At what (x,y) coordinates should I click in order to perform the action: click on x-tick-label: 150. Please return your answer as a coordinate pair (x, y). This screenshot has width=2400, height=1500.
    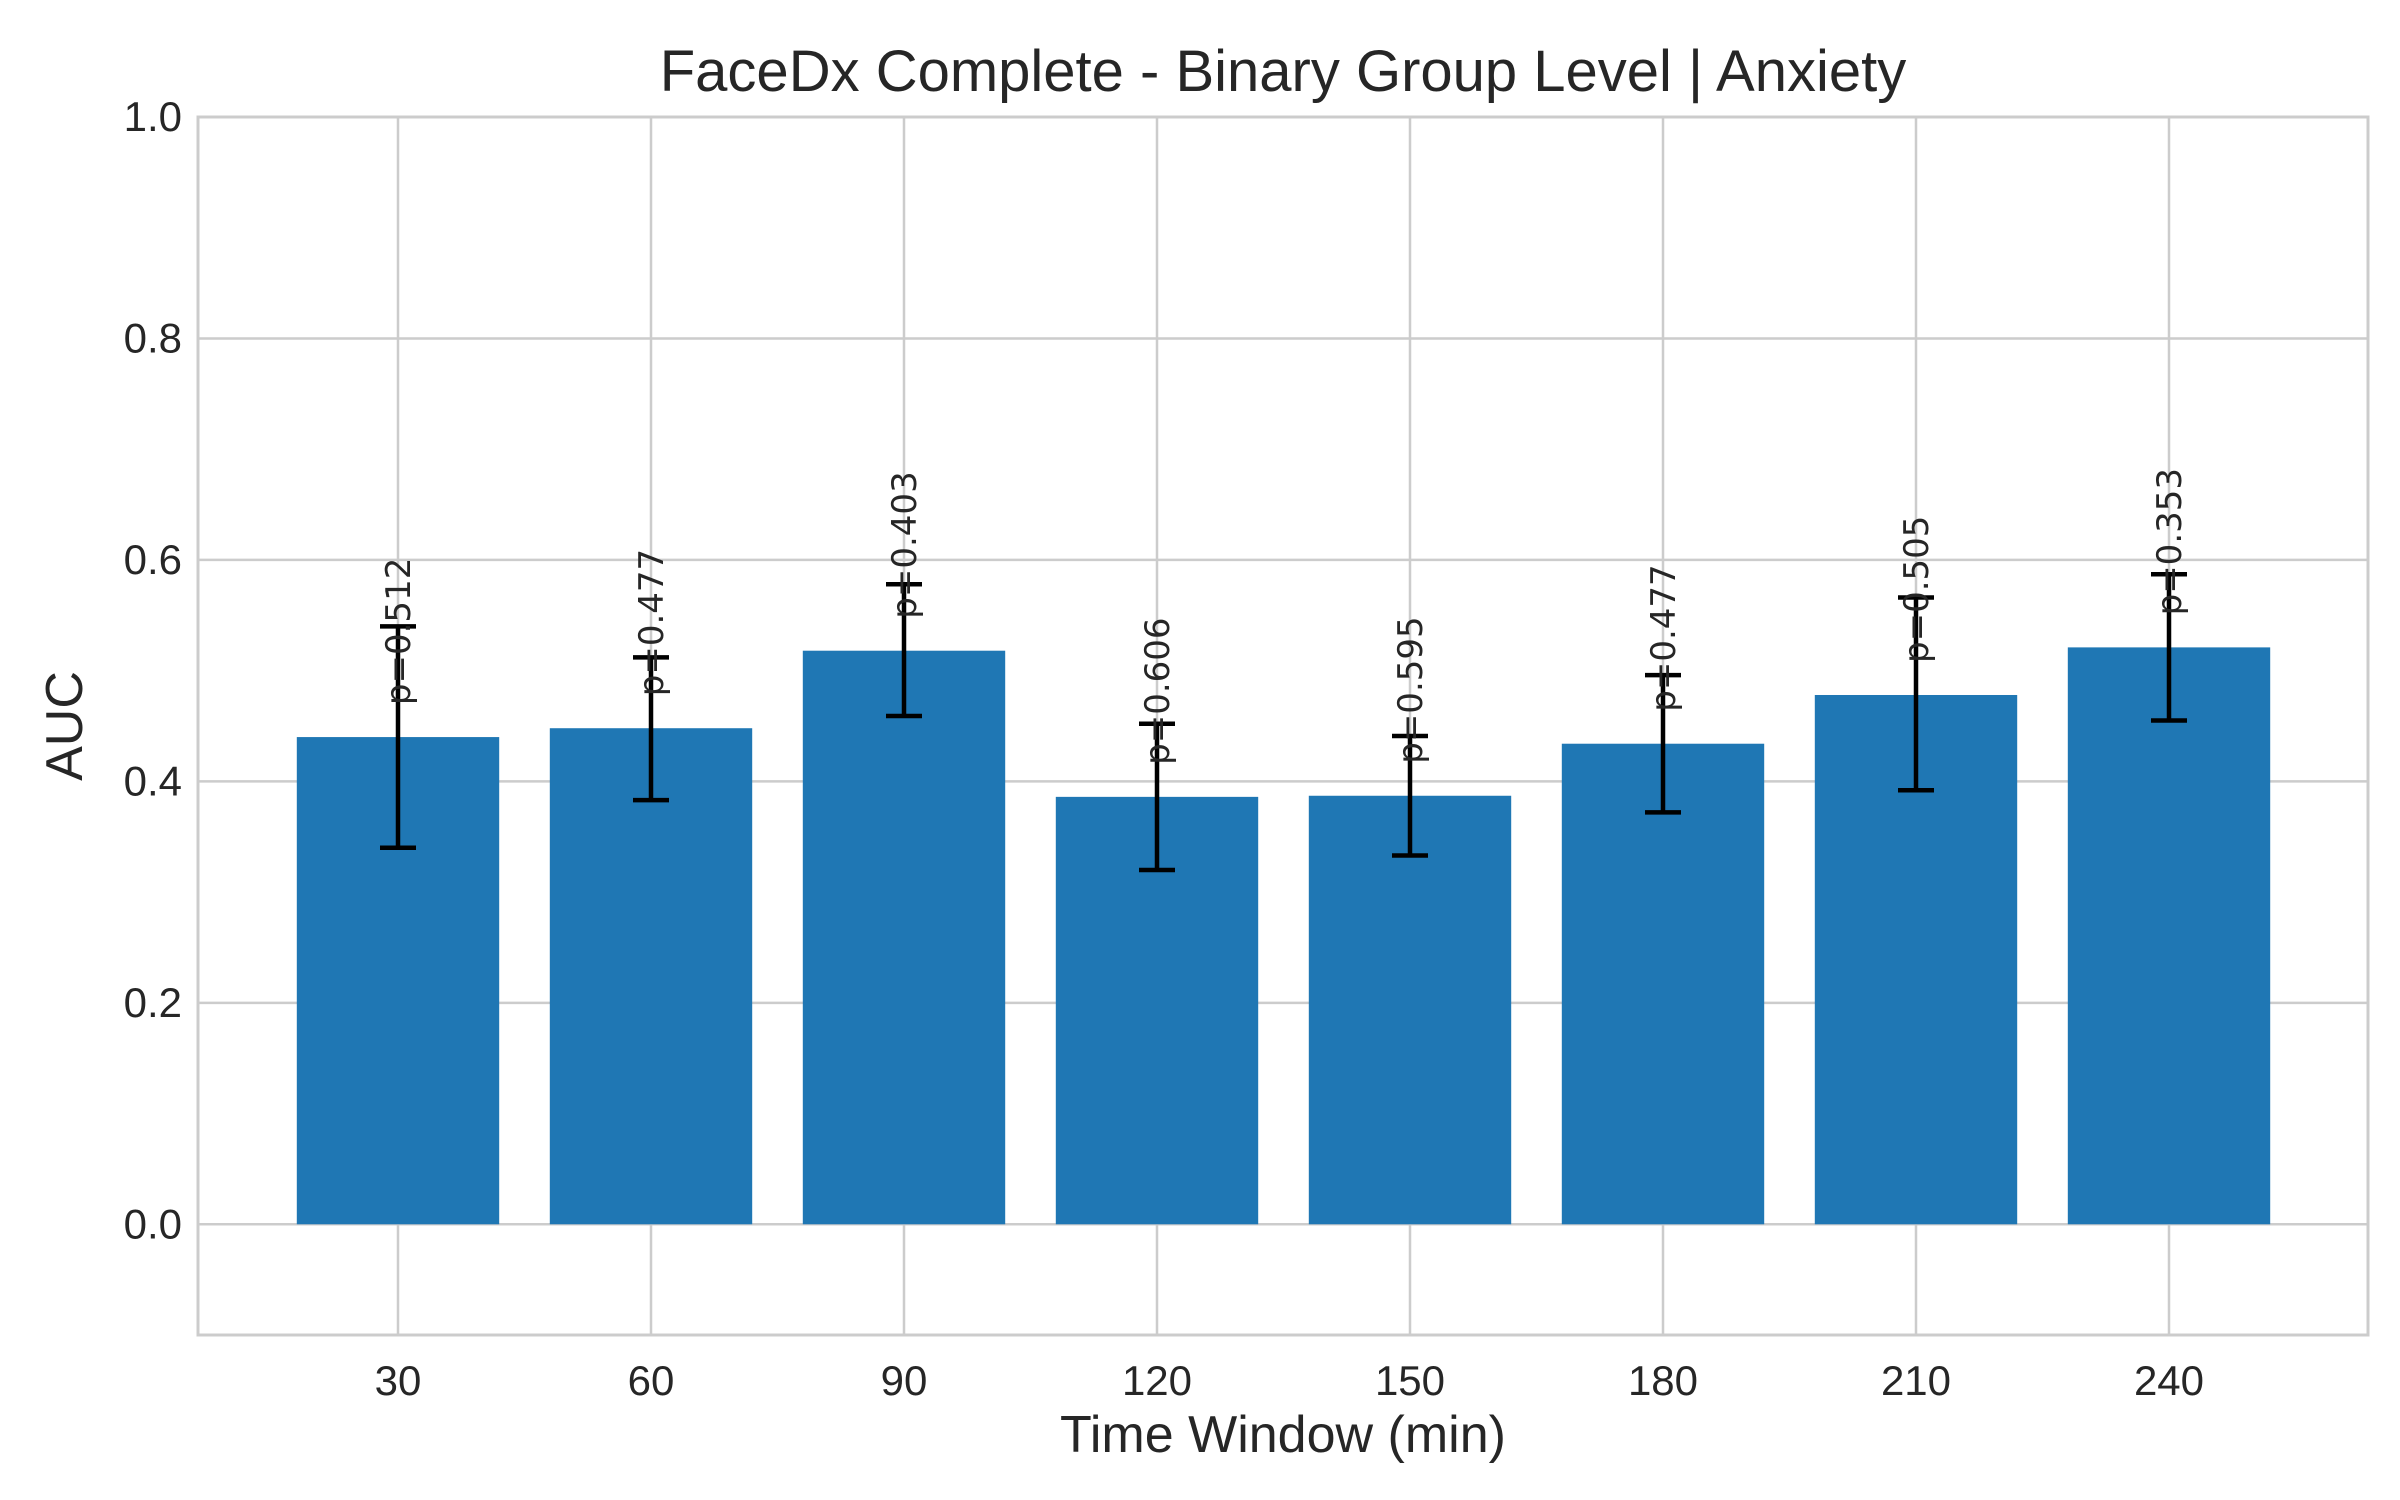
    Looking at the image, I should click on (1410, 1380).